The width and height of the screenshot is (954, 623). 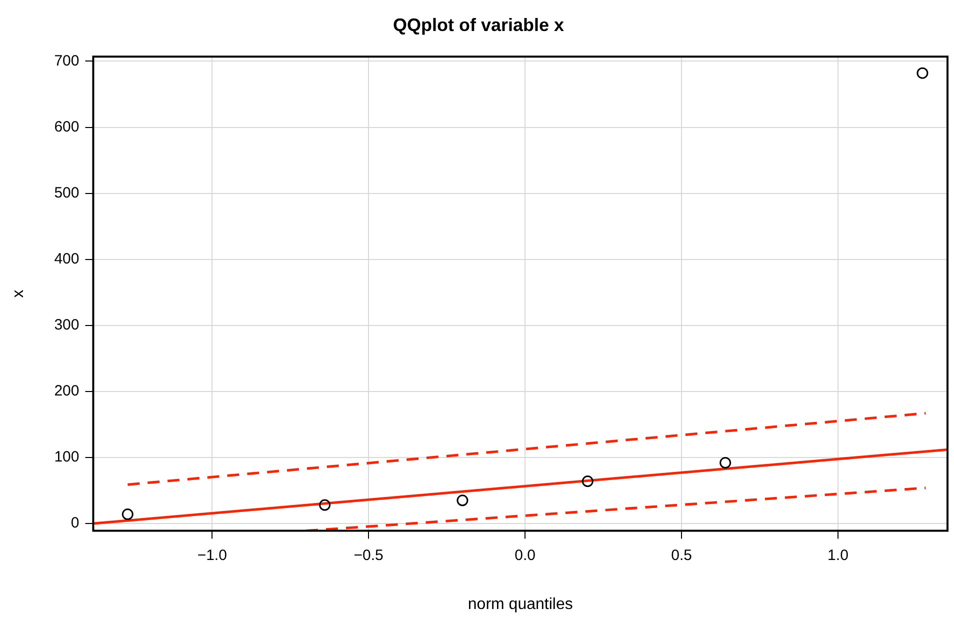 I want to click on chart-title: QQplot of variable x, so click(x=478, y=24).